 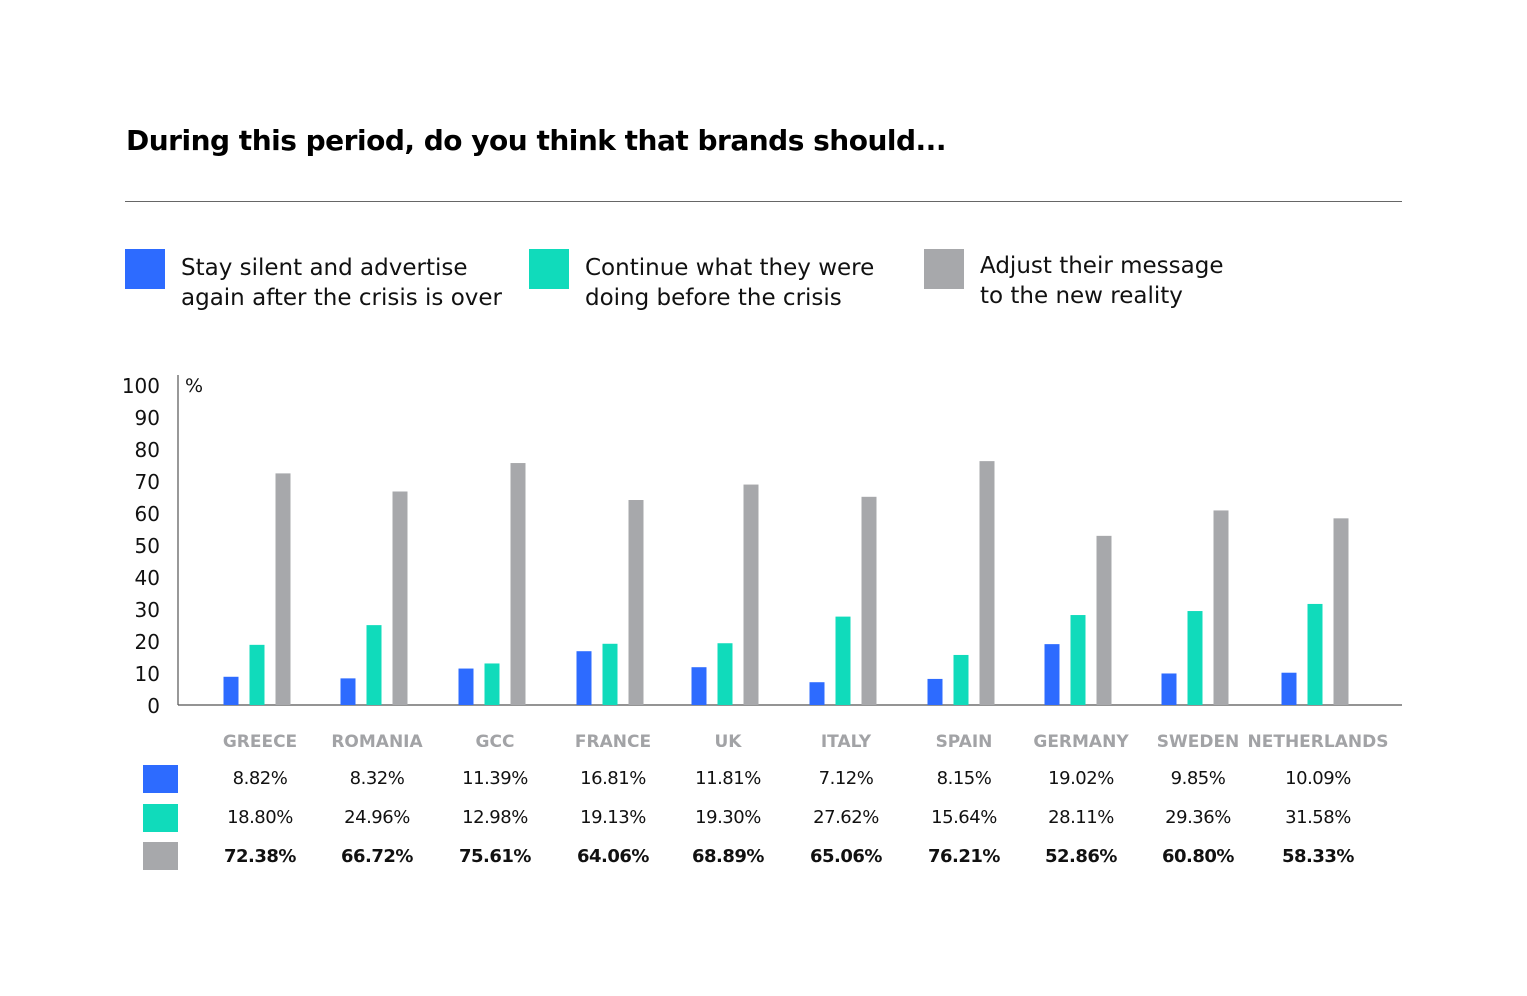 I want to click on y-tick-label: 100, so click(x=141, y=386).